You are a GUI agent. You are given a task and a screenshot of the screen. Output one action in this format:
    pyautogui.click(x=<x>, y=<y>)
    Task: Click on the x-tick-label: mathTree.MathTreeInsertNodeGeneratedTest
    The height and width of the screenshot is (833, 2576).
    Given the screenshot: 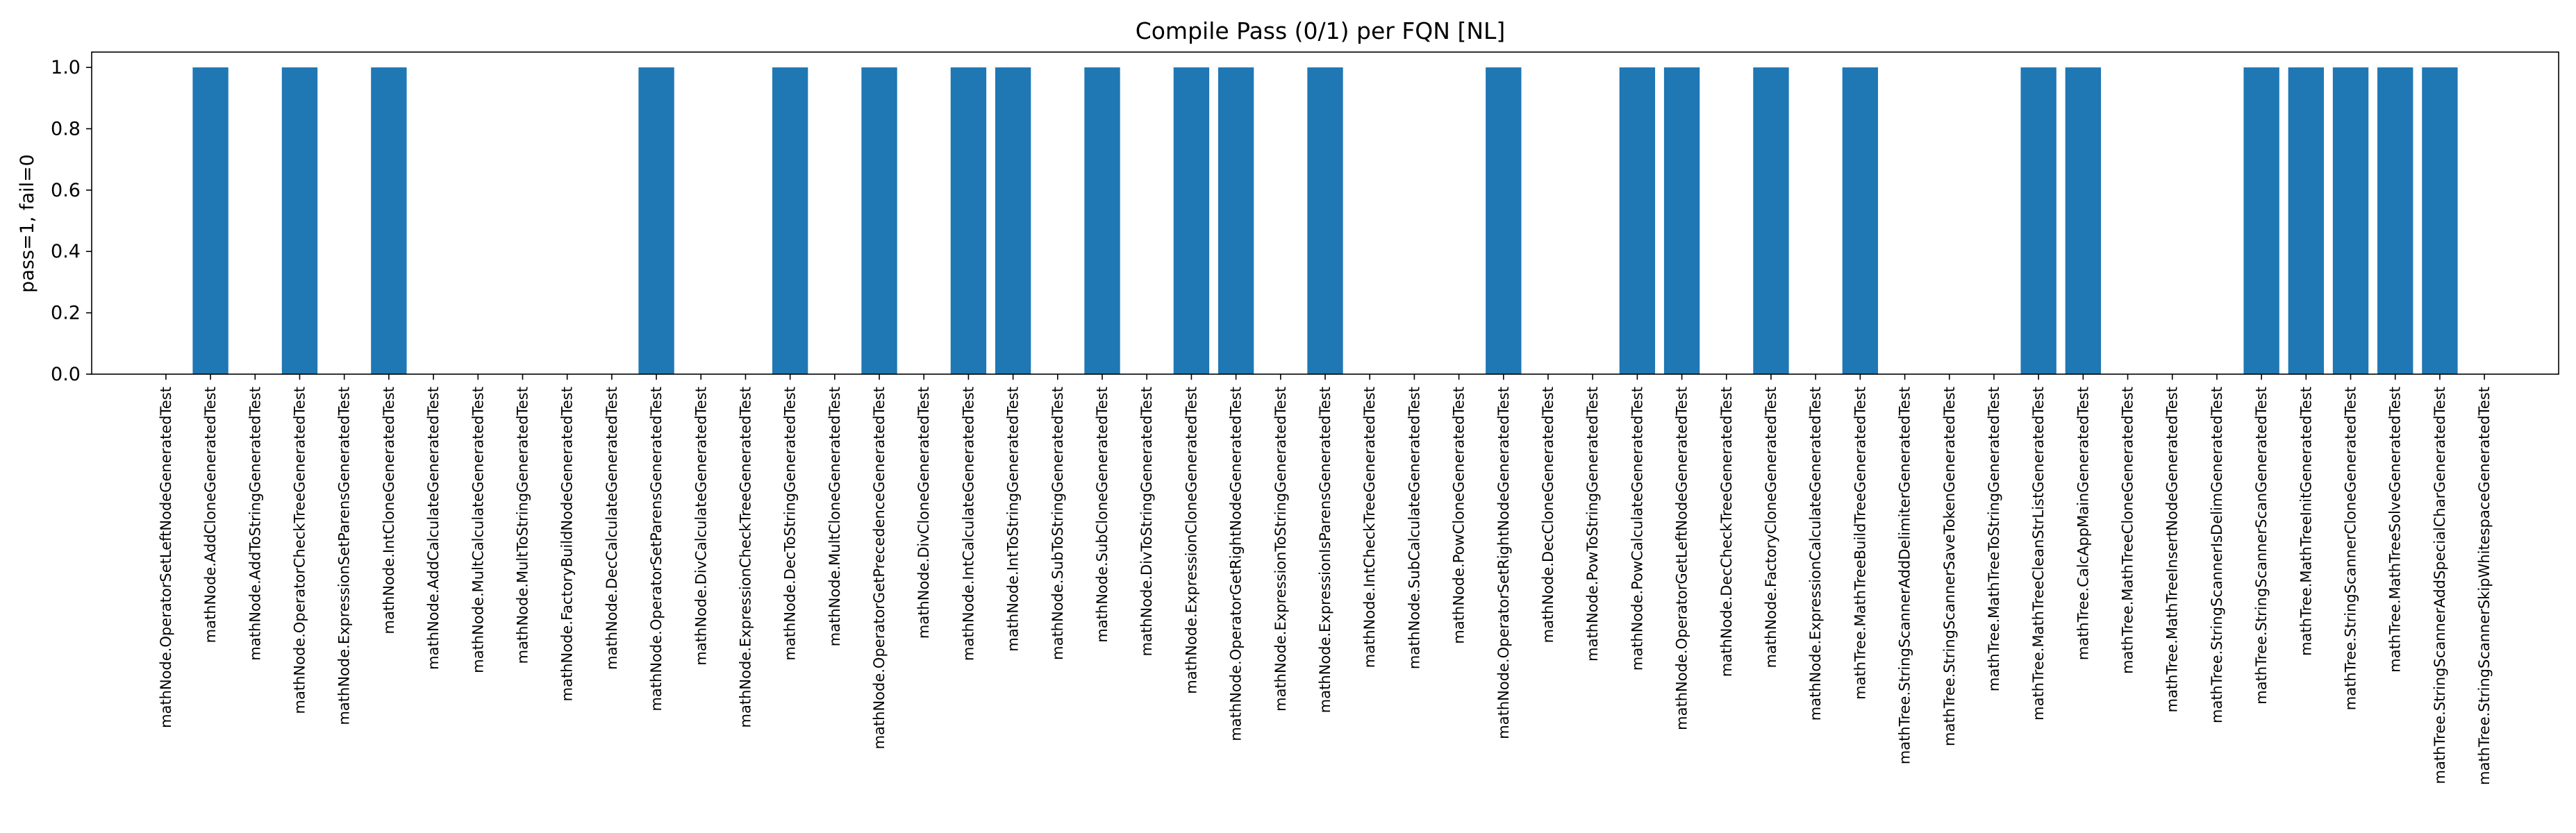 What is the action you would take?
    pyautogui.click(x=2172, y=550)
    